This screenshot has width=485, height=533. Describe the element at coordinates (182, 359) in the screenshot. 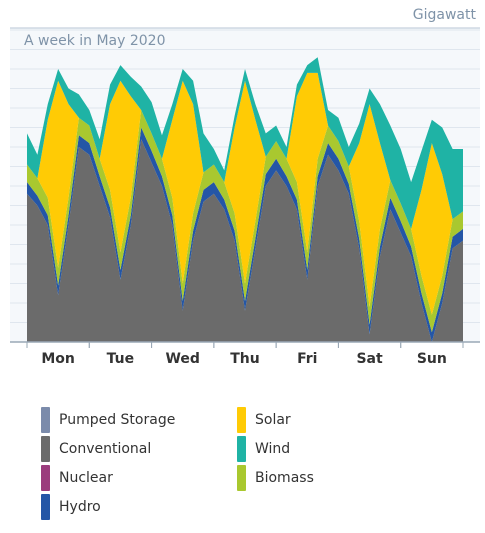

I see `x-tick-label: Wed` at that location.